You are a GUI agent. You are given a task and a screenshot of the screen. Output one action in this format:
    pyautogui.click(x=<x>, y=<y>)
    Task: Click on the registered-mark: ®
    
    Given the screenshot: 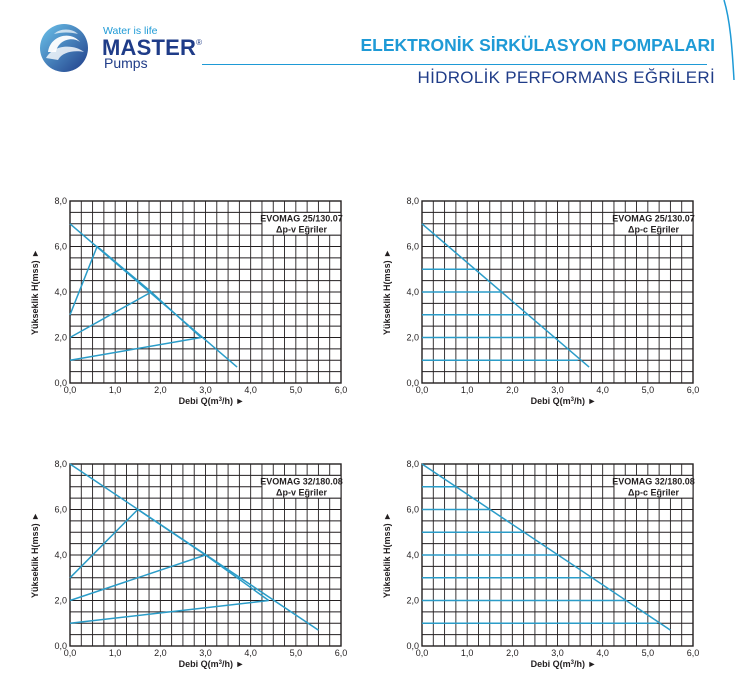 What is the action you would take?
    pyautogui.click(x=199, y=42)
    